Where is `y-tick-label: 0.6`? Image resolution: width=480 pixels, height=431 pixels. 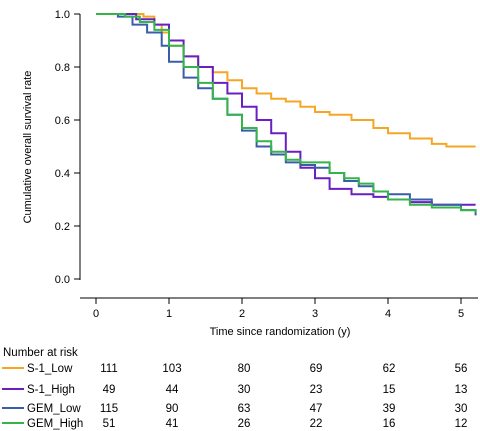
y-tick-label: 0.6 is located at coordinates (62, 121).